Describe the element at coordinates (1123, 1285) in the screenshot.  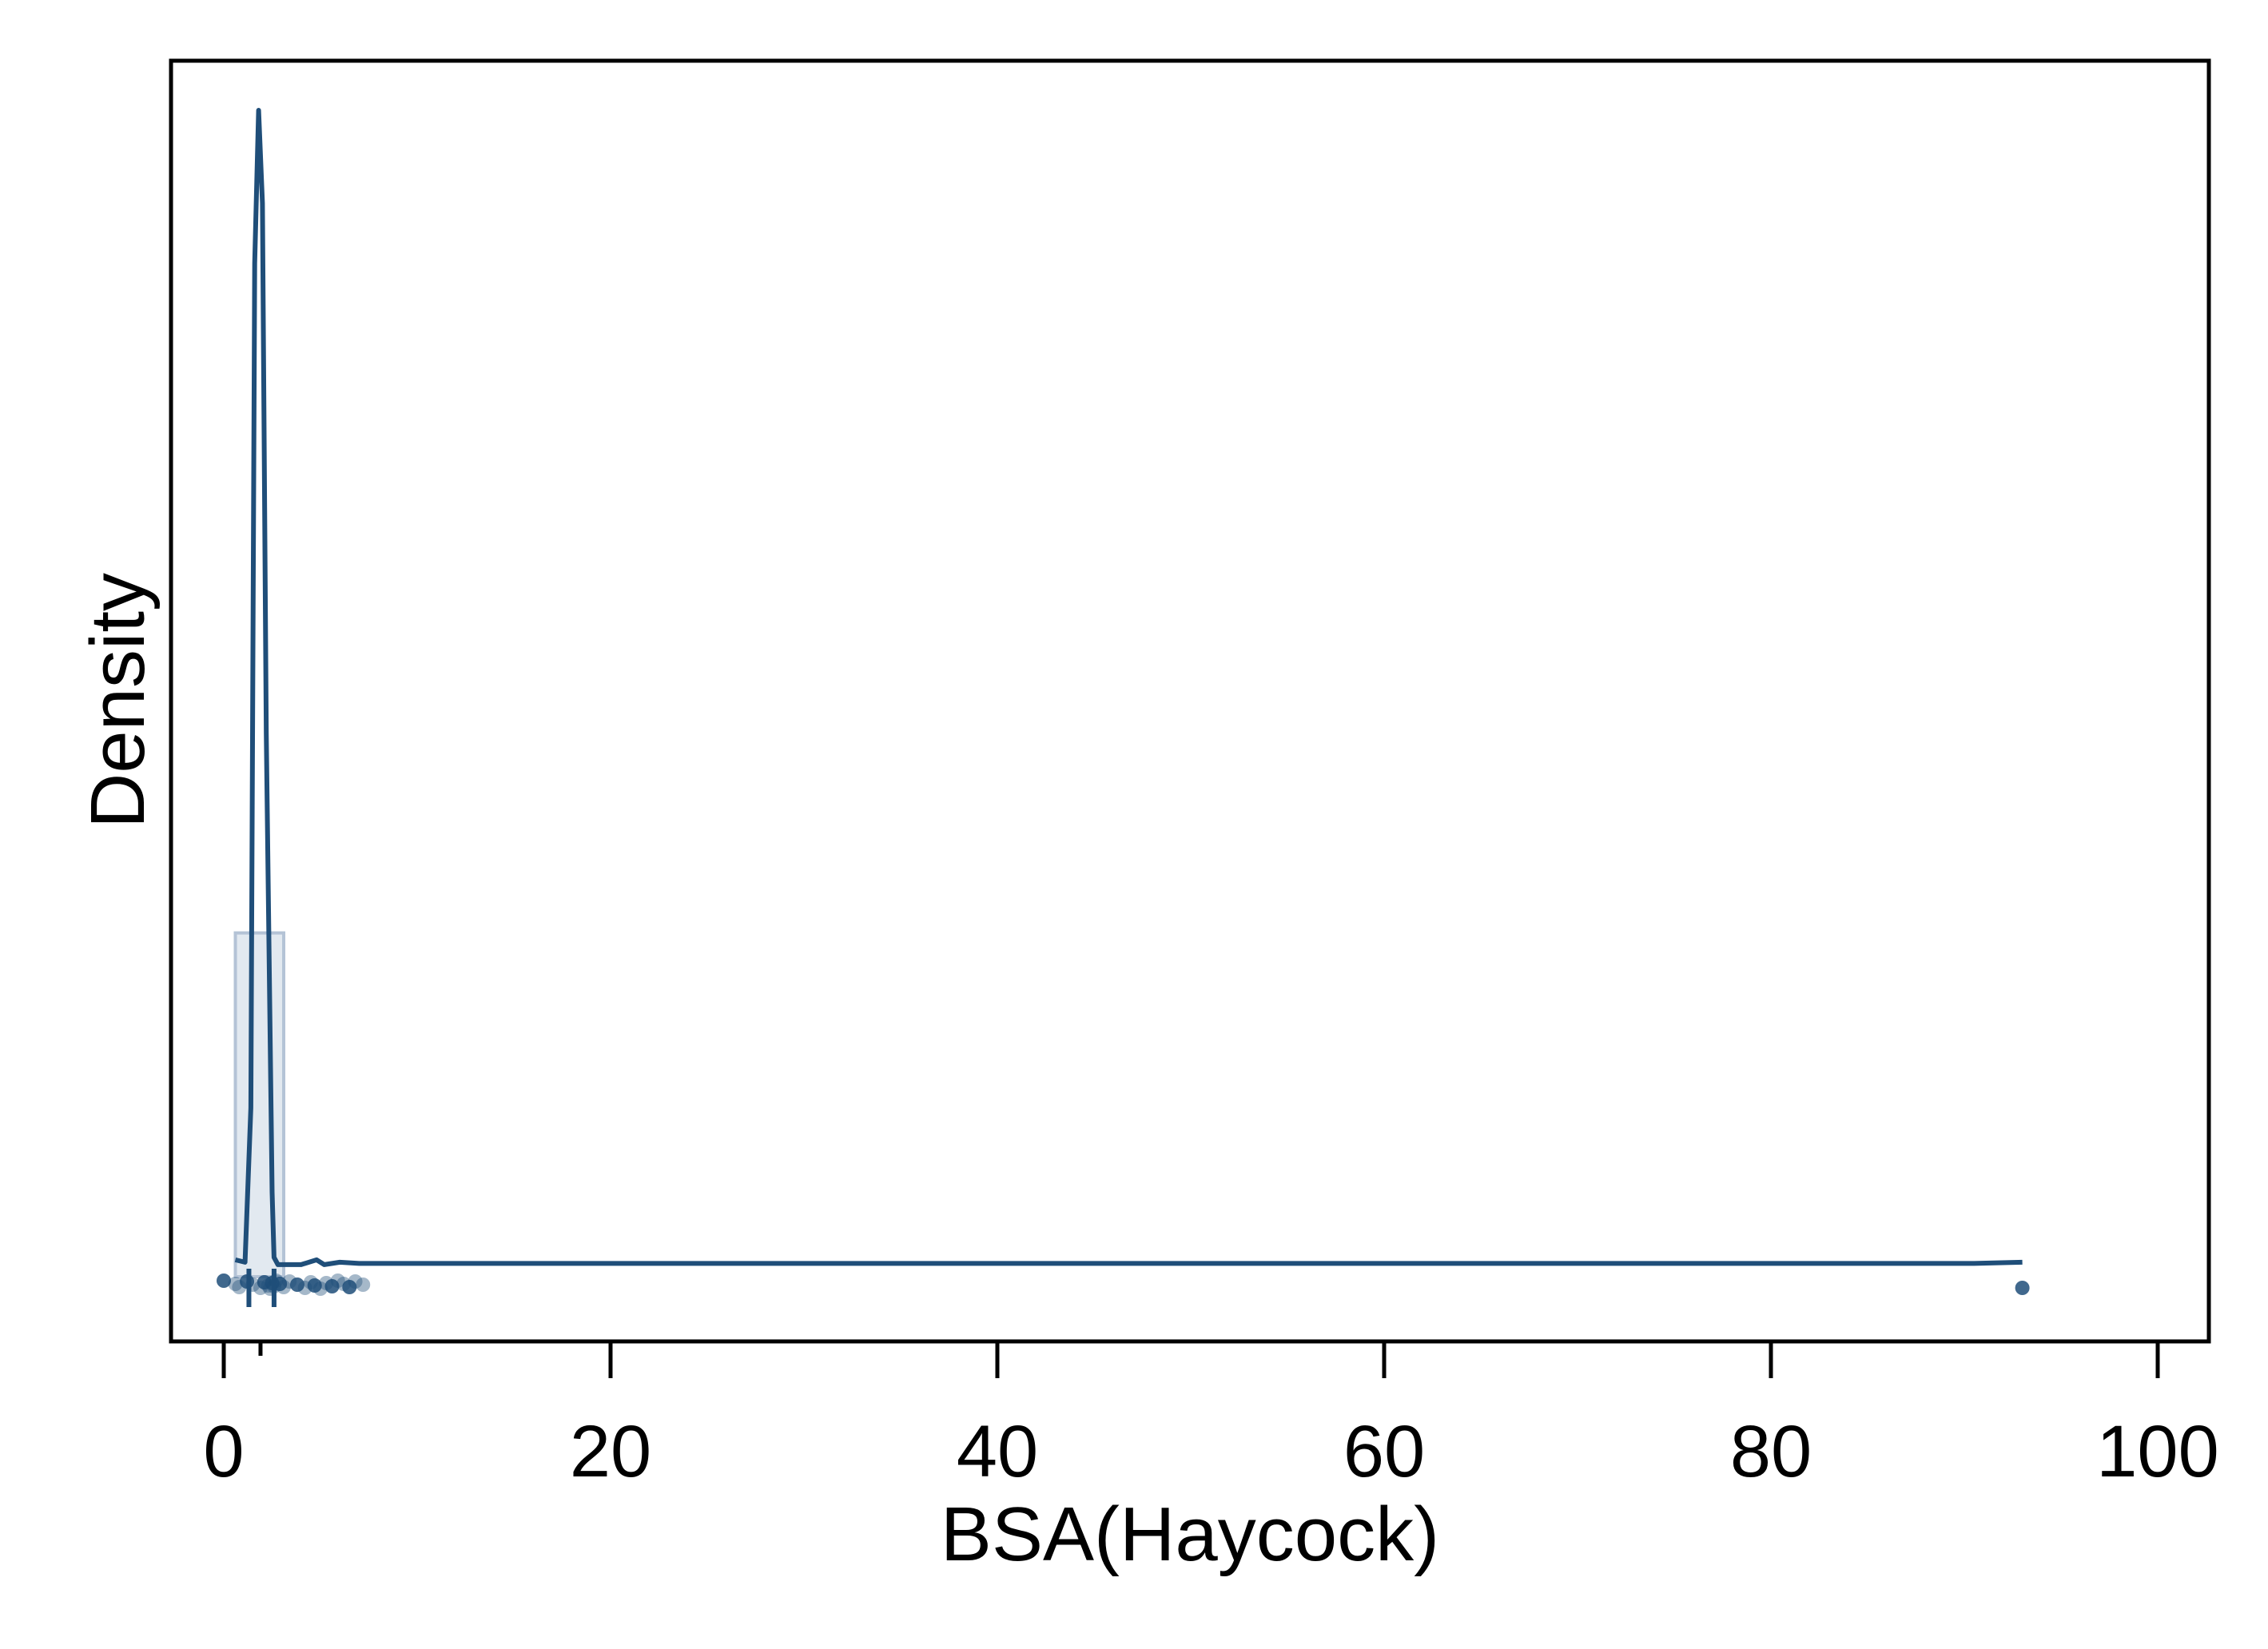
I see `rug-layer` at that location.